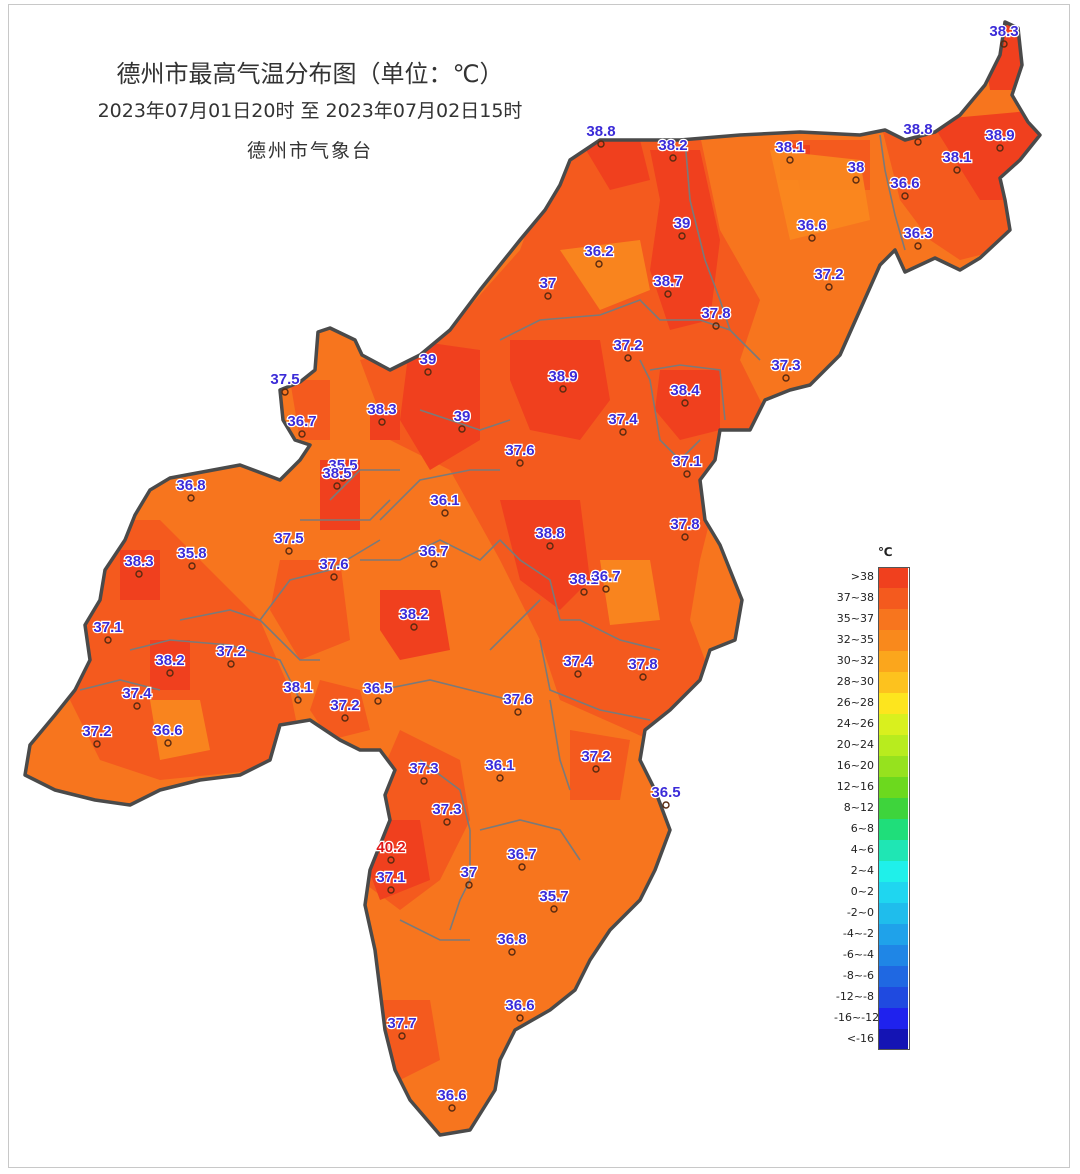 The height and width of the screenshot is (1174, 1080). Describe the element at coordinates (860, 1038) in the screenshot. I see `legend-label: <-16` at that location.